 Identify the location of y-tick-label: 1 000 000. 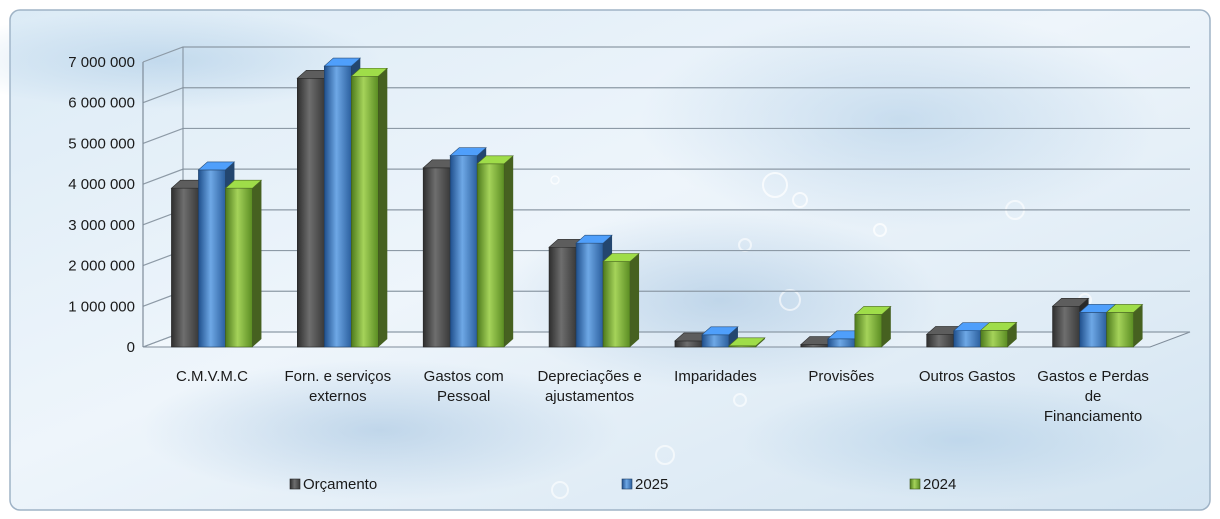
(101, 306).